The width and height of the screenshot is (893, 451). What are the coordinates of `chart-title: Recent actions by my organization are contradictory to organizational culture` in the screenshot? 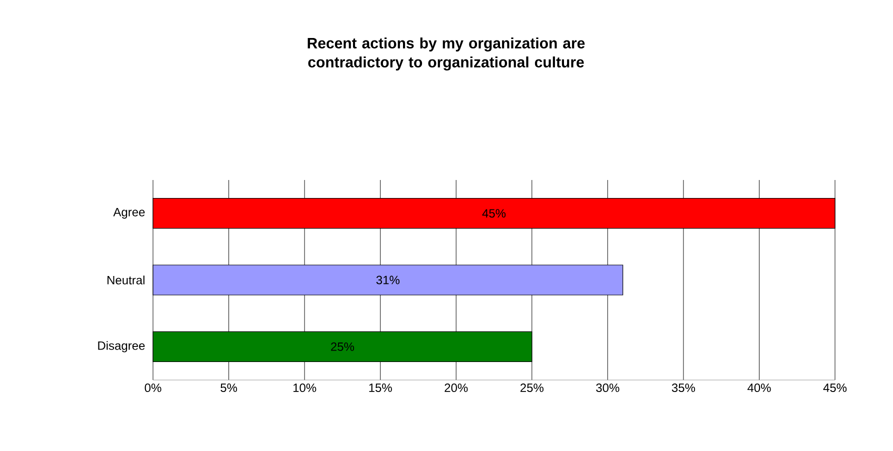 It's located at (446, 54).